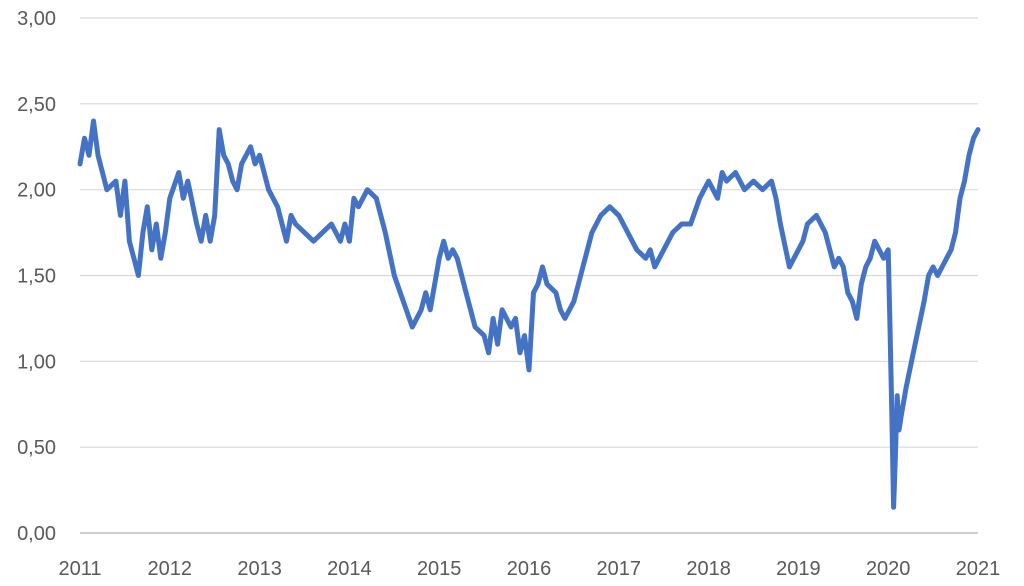  Describe the element at coordinates (978, 569) in the screenshot. I see `x-tick-label: 2021` at that location.